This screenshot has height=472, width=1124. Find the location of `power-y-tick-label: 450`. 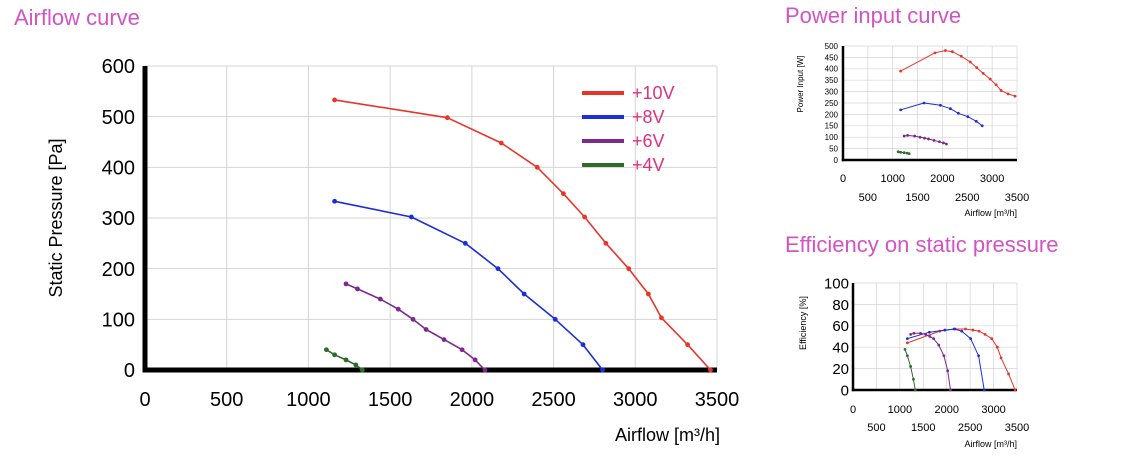

power-y-tick-label: 450 is located at coordinates (832, 57).